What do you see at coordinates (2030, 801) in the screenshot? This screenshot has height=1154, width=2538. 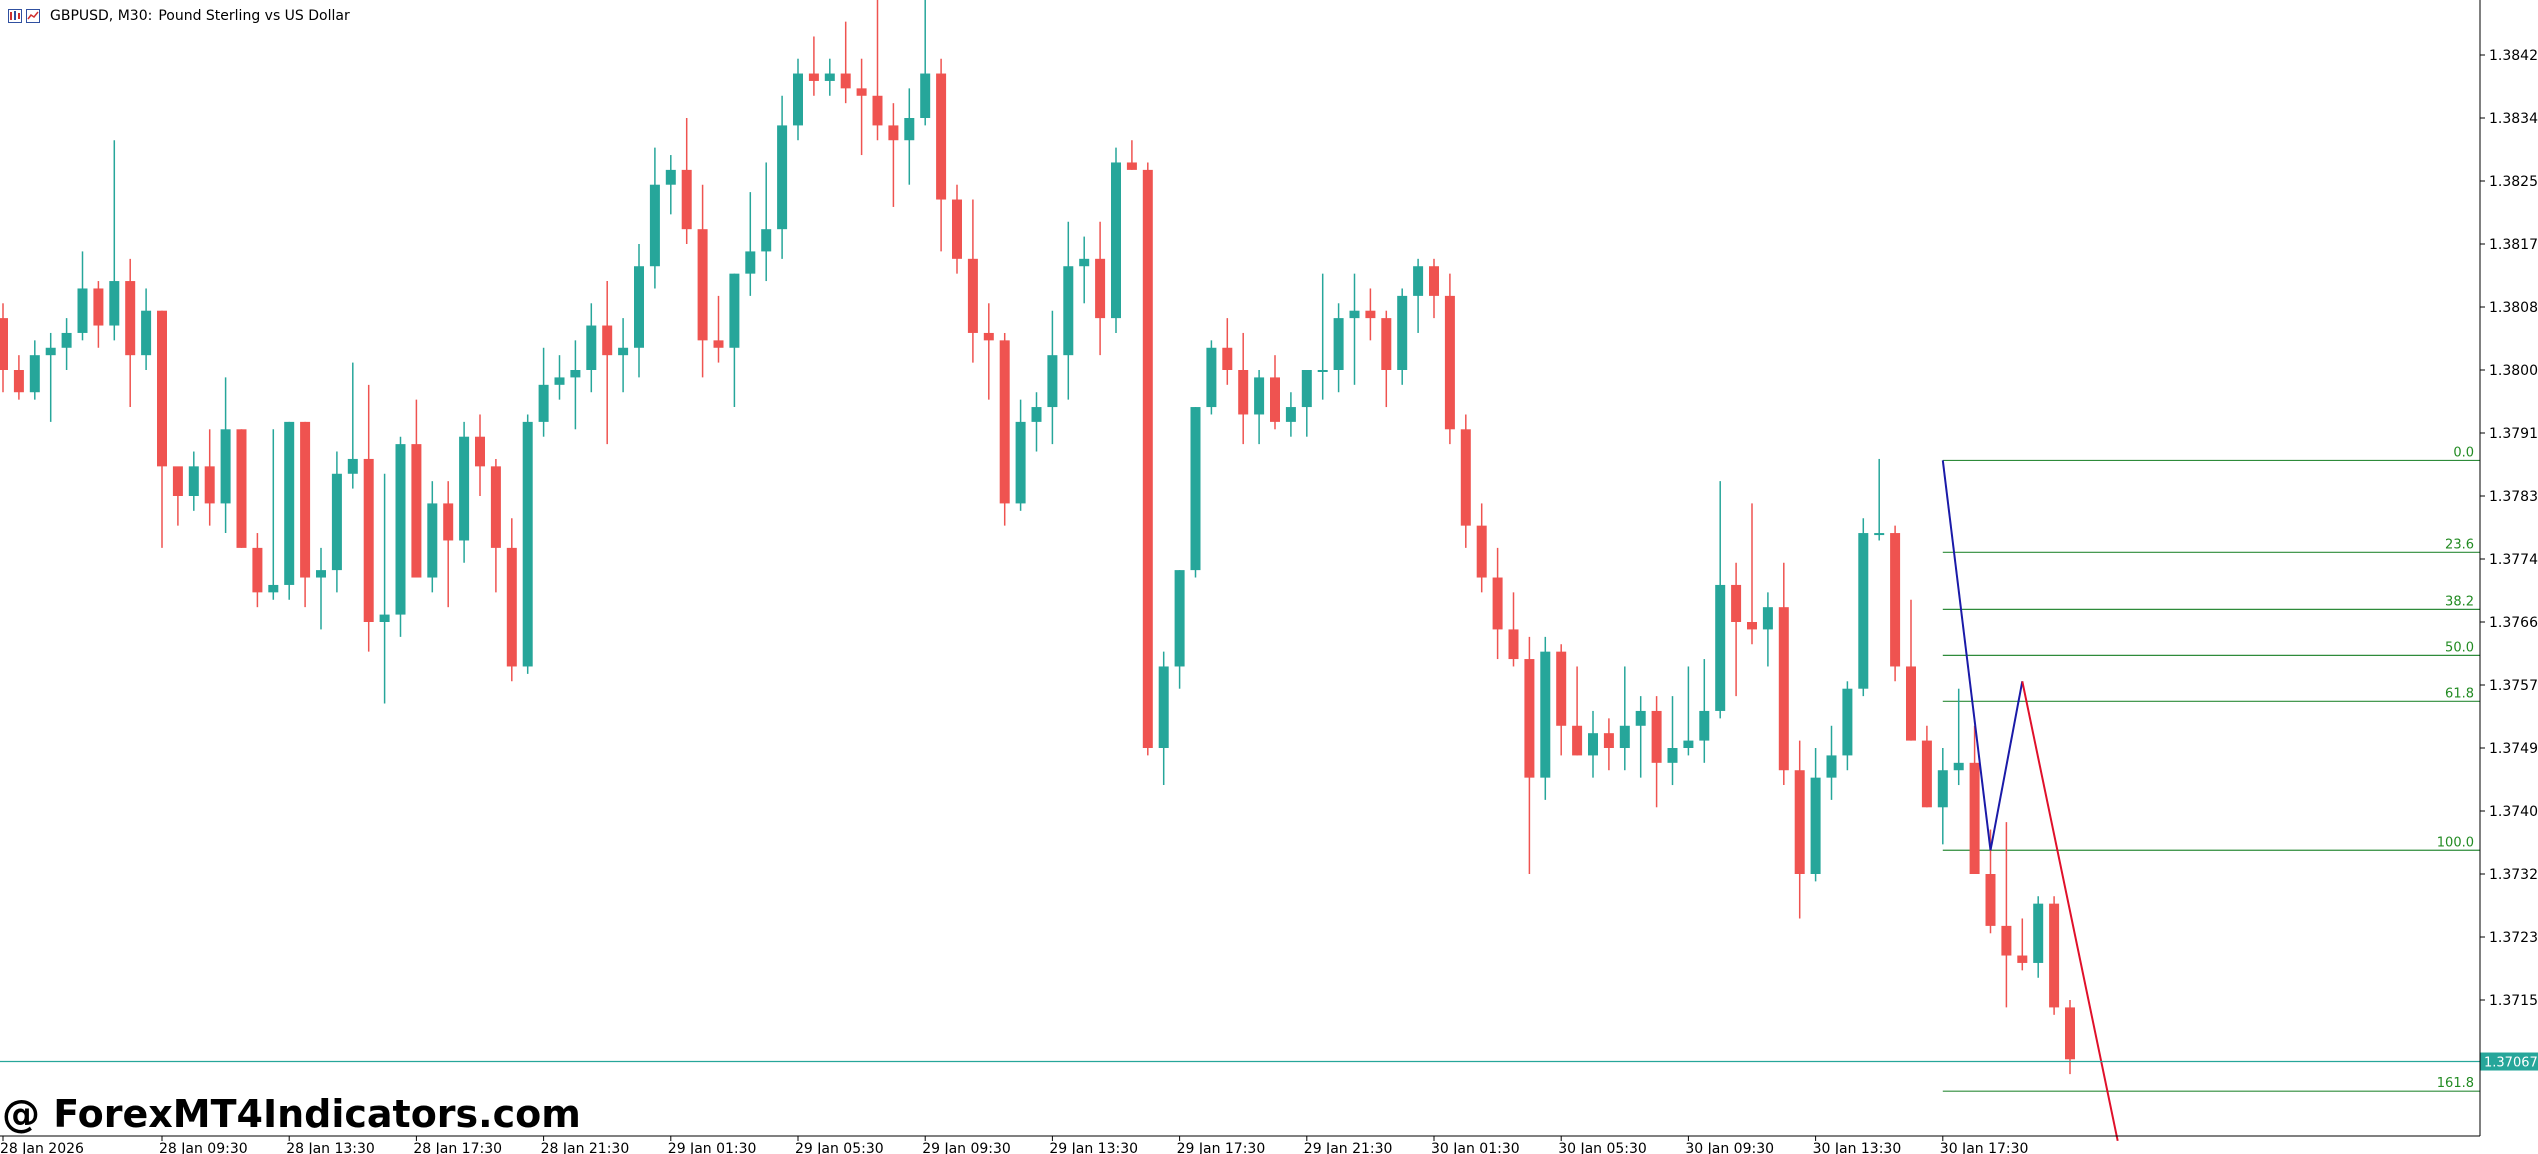 I see `zigzag-indicator` at bounding box center [2030, 801].